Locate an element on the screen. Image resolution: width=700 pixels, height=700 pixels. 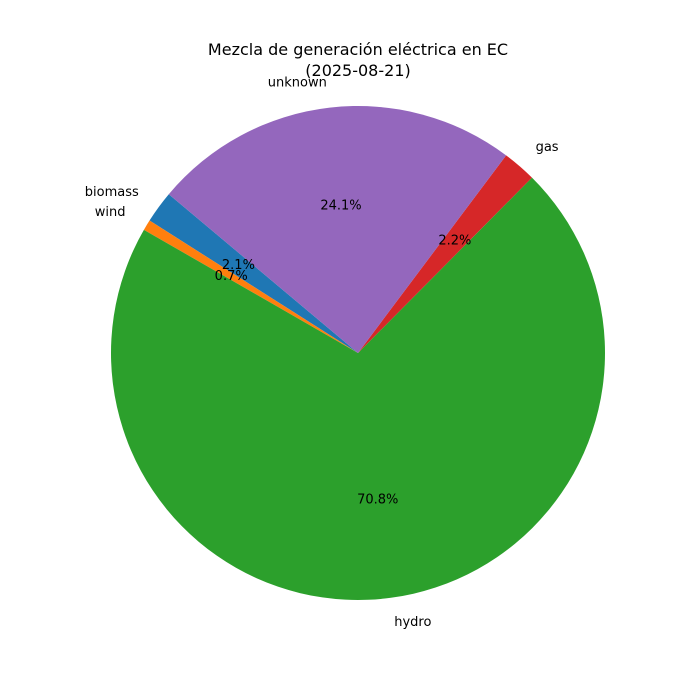
slice-label-gas: gas is located at coordinates (547, 147).